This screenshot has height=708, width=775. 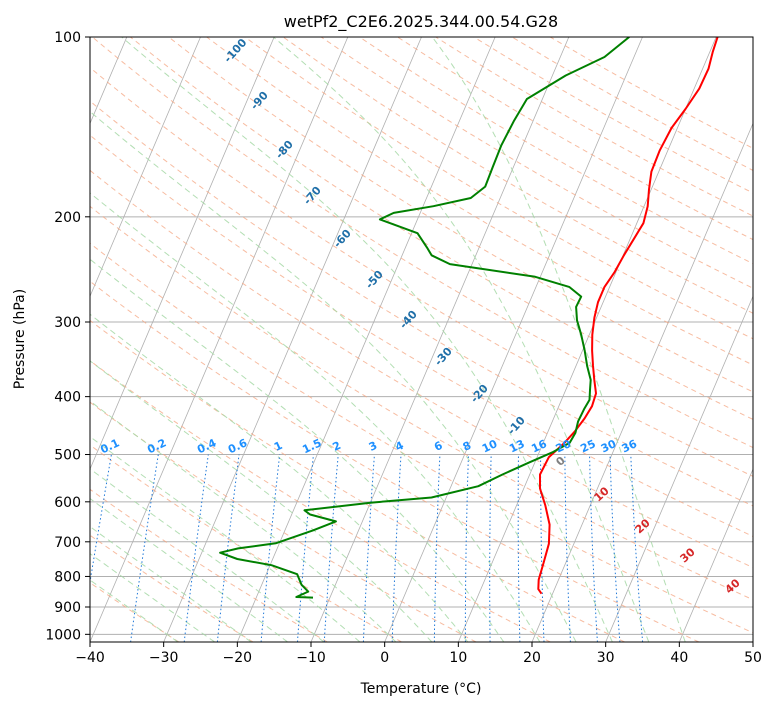 I want to click on x-tick-label: −40, so click(x=90, y=658).